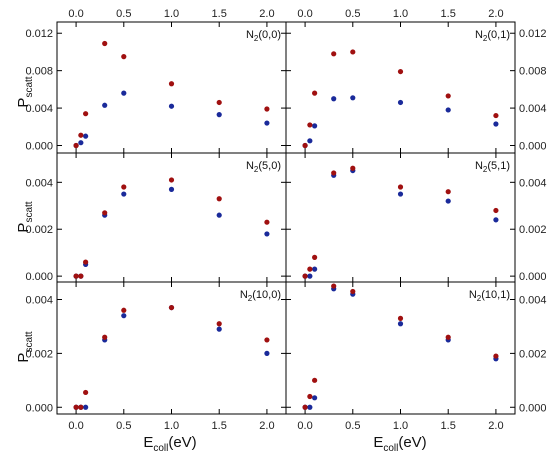 This screenshot has height=459, width=550. Describe the element at coordinates (169, 444) in the screenshot. I see `x-axis-title-left: Ecoll(eV)` at that location.